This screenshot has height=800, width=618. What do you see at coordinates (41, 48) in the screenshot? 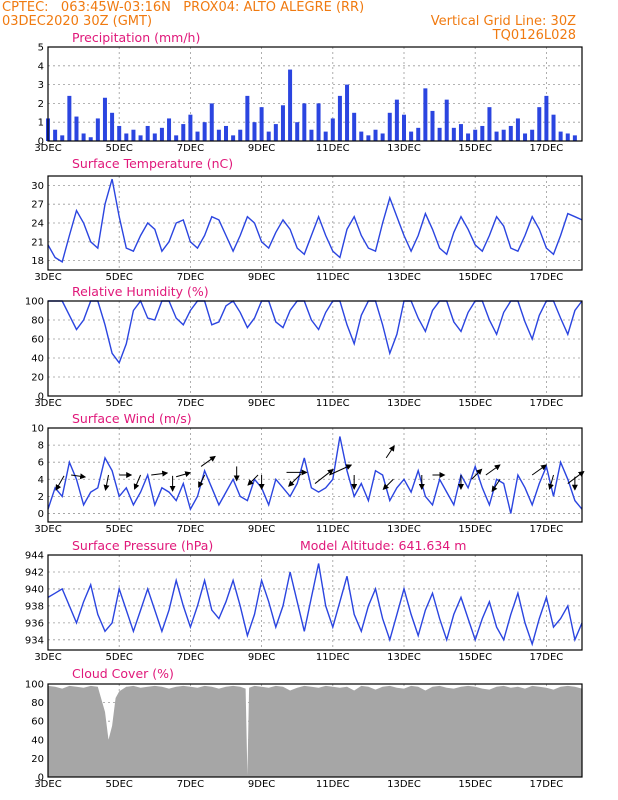
I see `y-tick-label: 5` at bounding box center [41, 48].